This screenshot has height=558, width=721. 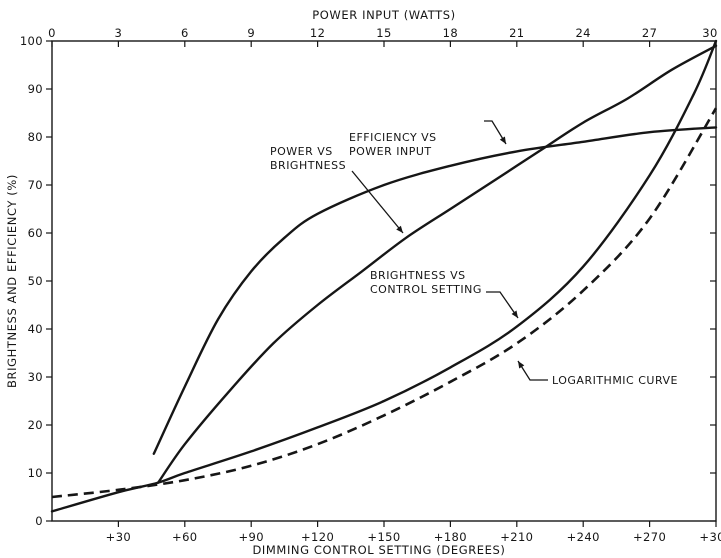 What do you see at coordinates (35, 233) in the screenshot?
I see `y-tick-label: 60` at bounding box center [35, 233].